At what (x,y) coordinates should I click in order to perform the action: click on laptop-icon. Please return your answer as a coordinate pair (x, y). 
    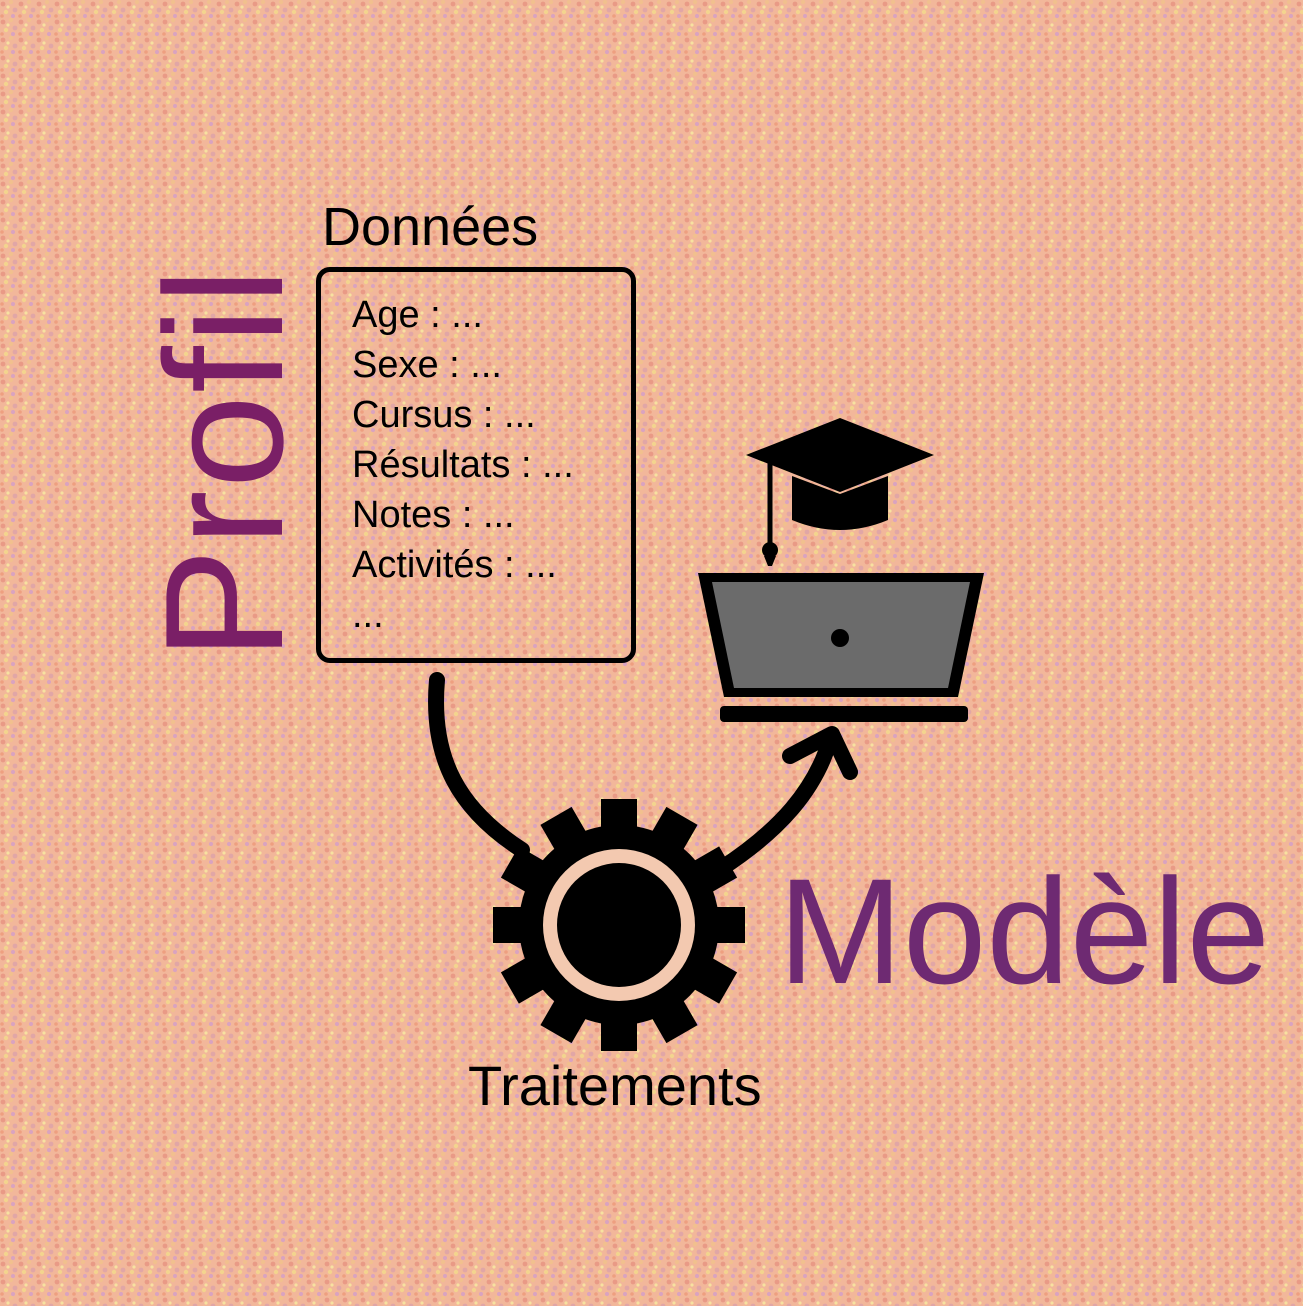
    Looking at the image, I should click on (841, 647).